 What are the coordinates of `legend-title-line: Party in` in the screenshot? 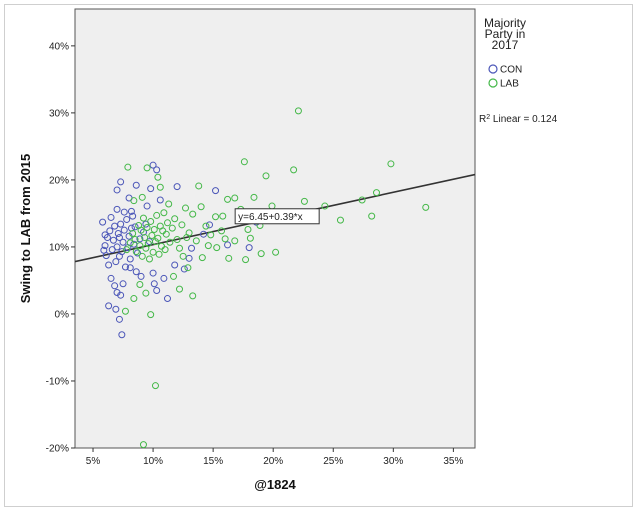 It's located at (505, 34).